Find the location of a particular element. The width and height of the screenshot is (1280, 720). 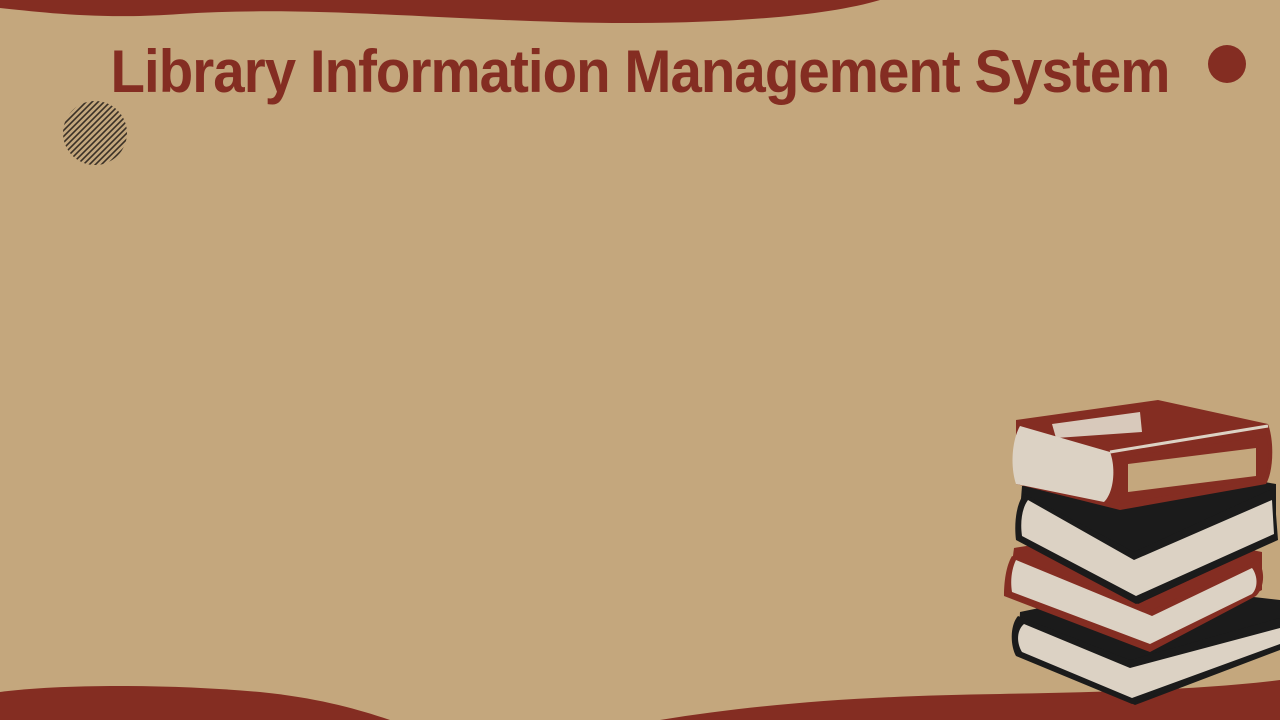

book-stack-icon is located at coordinates (1142, 552).